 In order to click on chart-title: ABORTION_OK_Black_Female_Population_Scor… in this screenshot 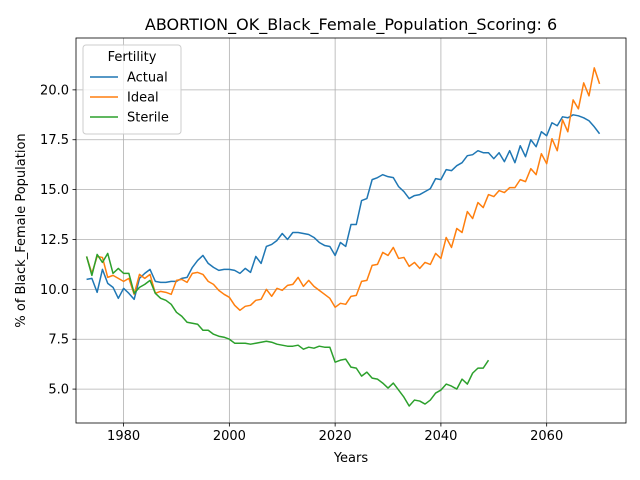, I will do `click(351, 25)`.